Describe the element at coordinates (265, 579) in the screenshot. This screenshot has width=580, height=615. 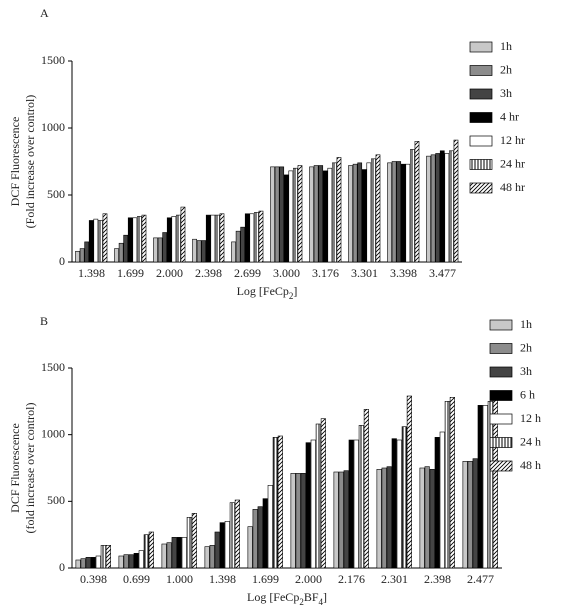
I see `x-tick-label: 1.699` at that location.